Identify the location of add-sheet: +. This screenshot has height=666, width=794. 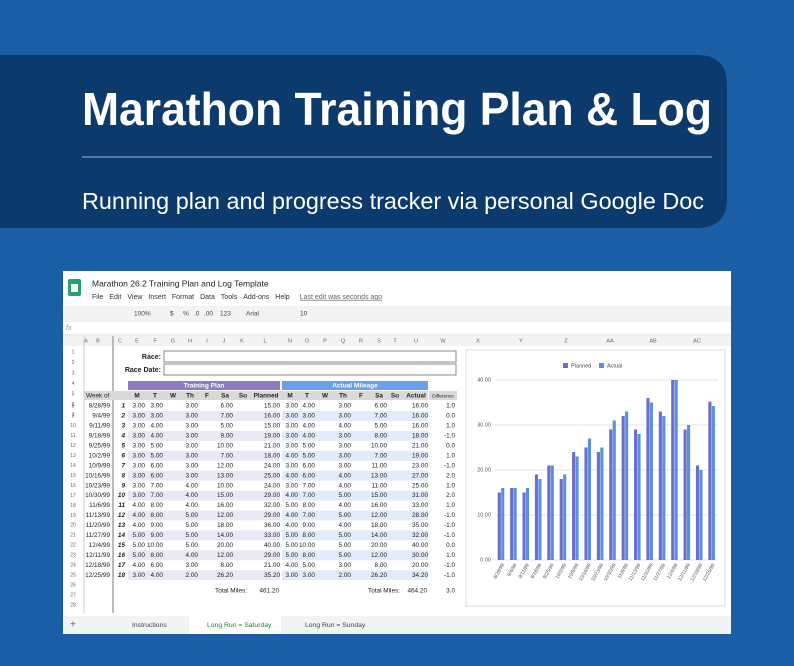
(73, 625).